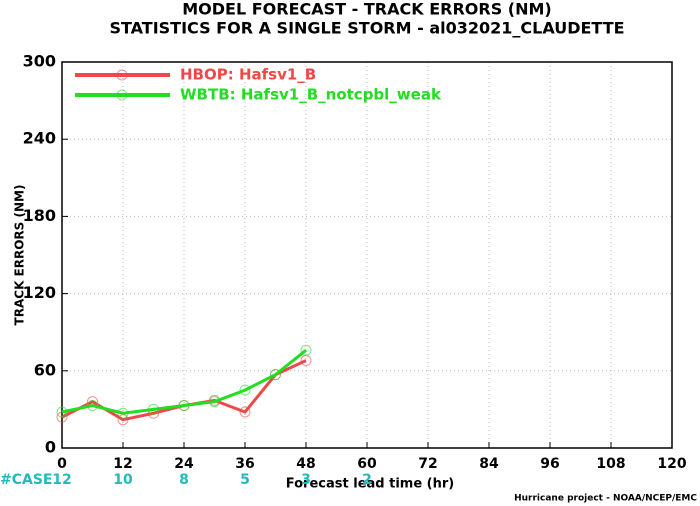  What do you see at coordinates (39, 215) in the screenshot?
I see `y-tick-label: 180` at bounding box center [39, 215].